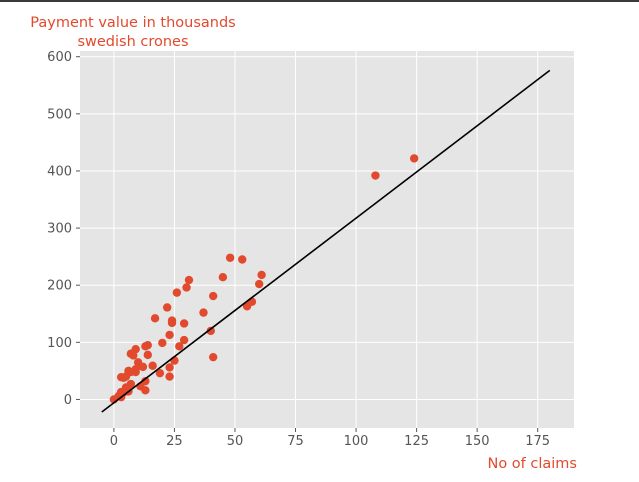 This screenshot has height=482, width=639. I want to click on x-tick-label: 175, so click(537, 441).